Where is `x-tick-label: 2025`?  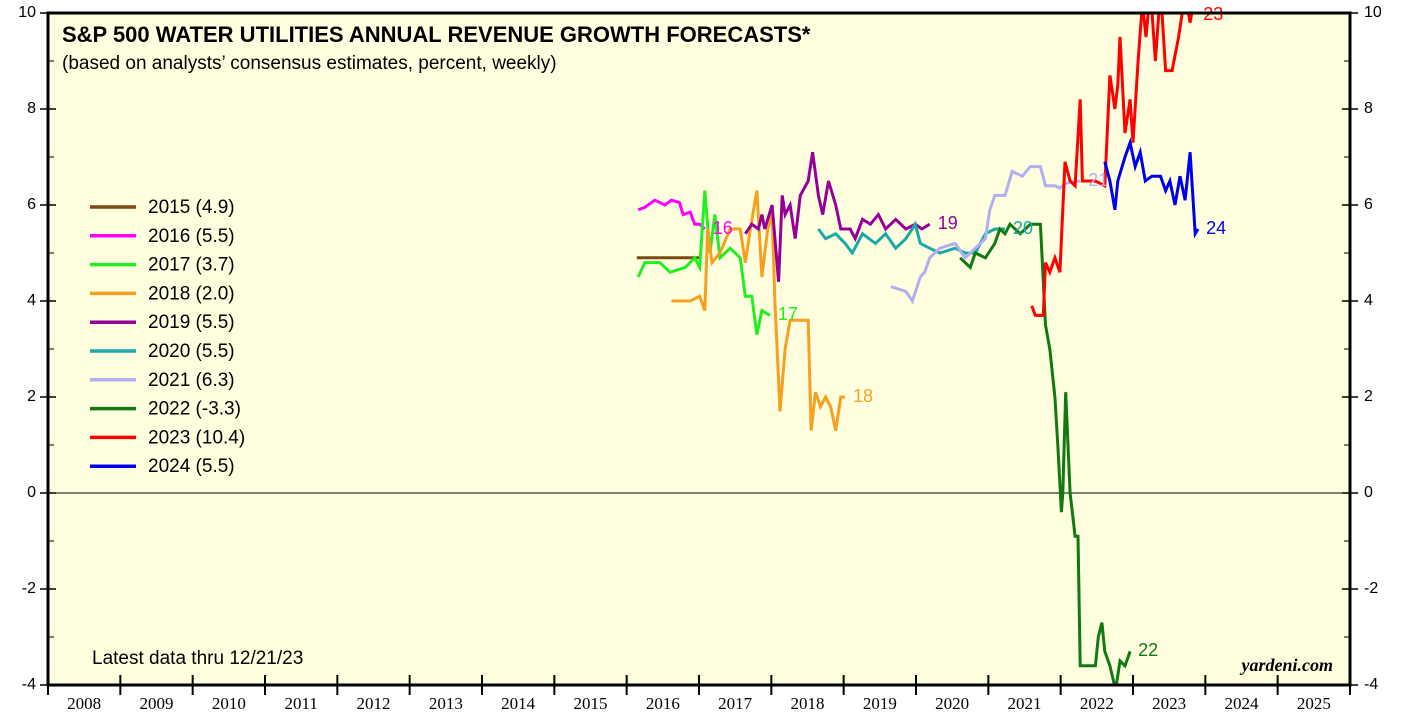
x-tick-label: 2025 is located at coordinates (1314, 703).